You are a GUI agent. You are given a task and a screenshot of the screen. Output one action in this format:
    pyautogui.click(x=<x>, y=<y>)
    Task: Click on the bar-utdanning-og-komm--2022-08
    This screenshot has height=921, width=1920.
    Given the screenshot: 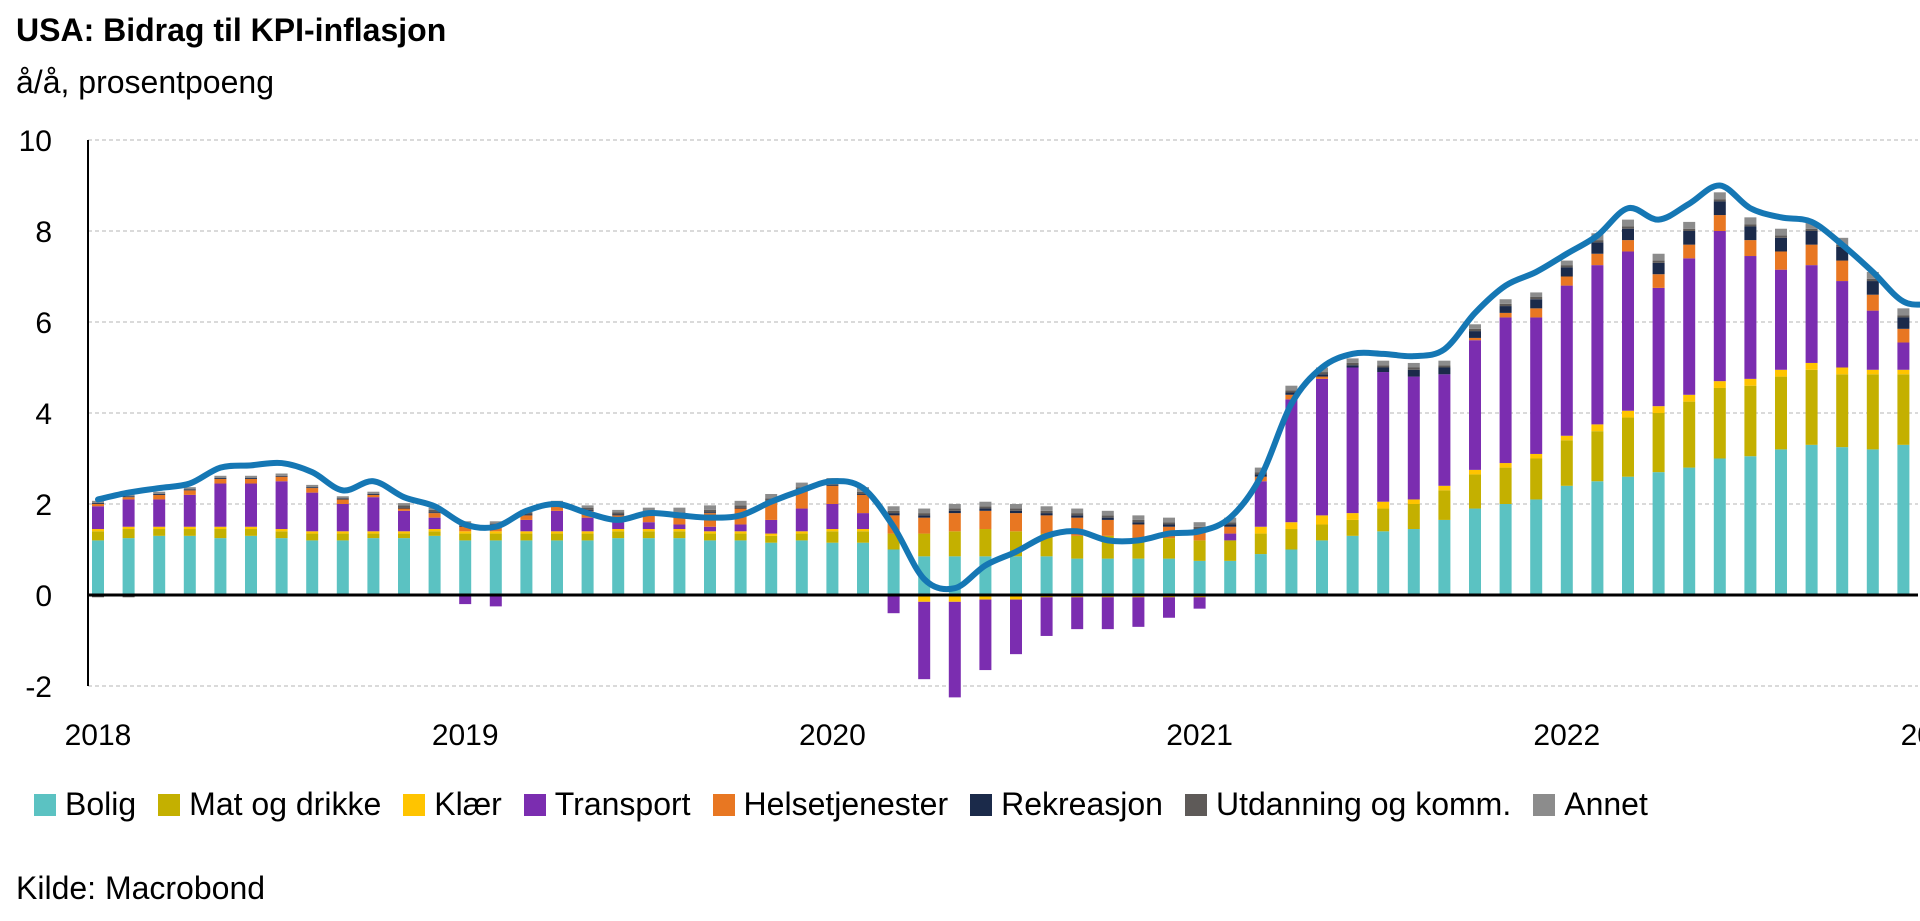 What is the action you would take?
    pyautogui.click(x=1781, y=236)
    